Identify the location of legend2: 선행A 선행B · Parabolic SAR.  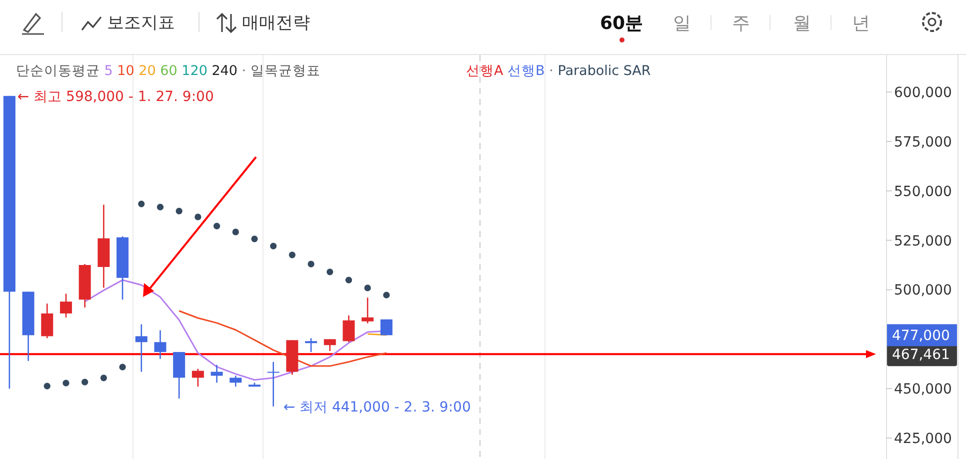
(558, 71).